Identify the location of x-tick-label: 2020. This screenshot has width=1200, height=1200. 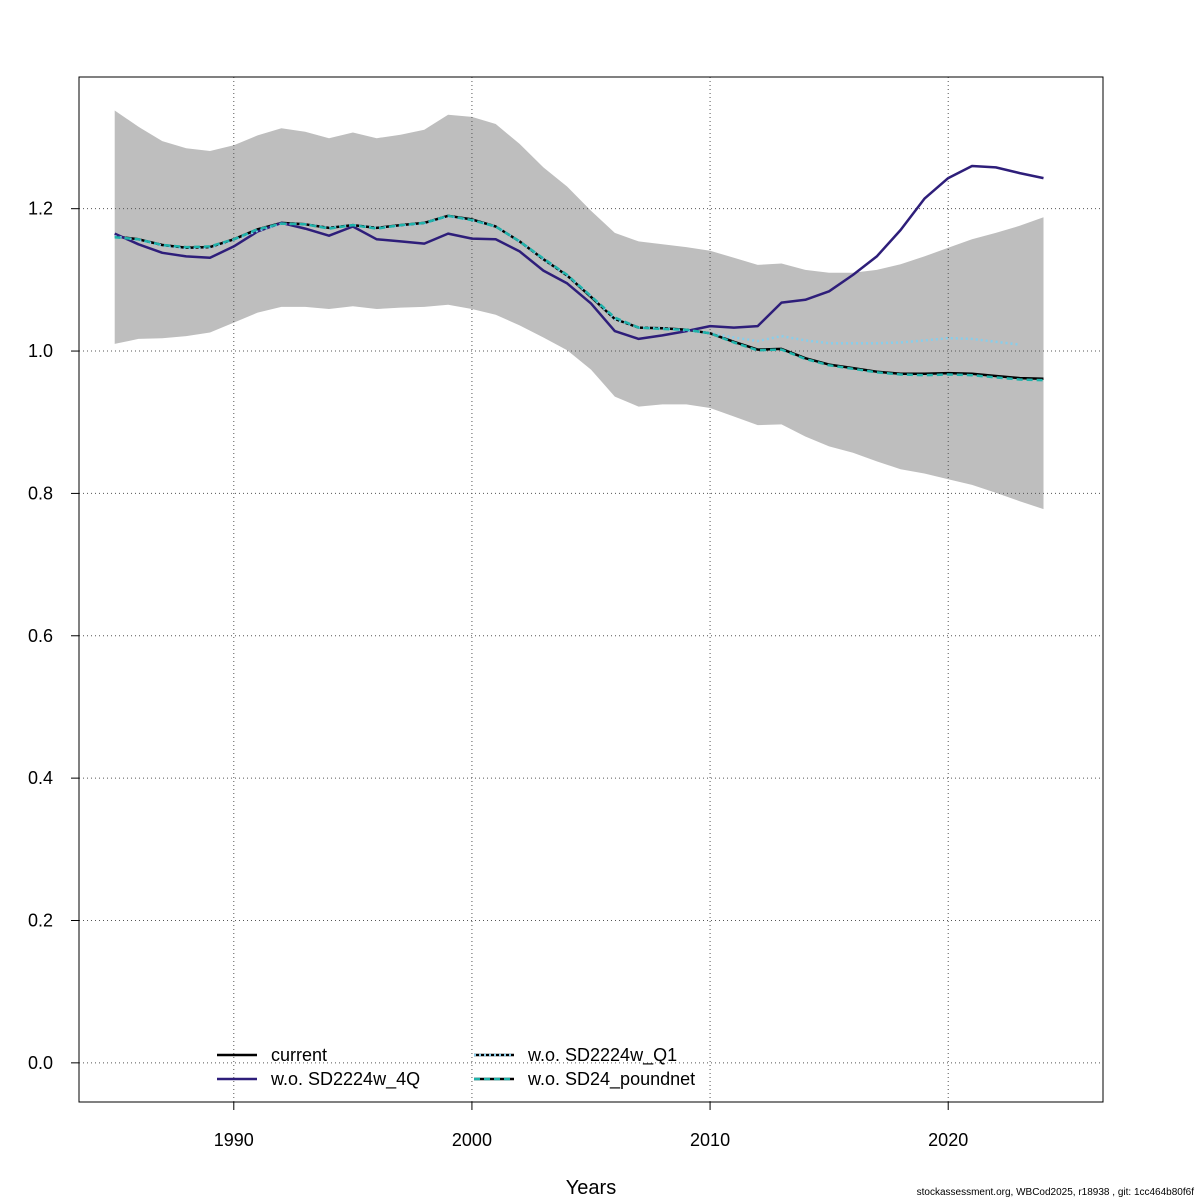
(948, 1140).